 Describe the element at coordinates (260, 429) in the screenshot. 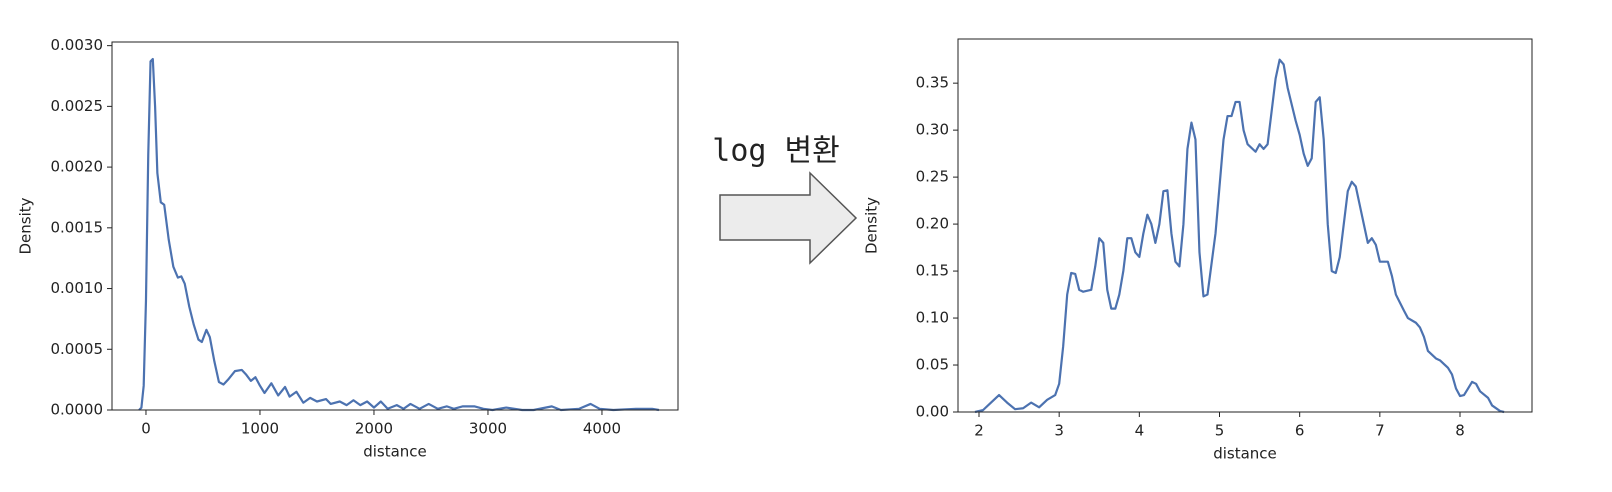

I see `x-tick-label: 1000` at that location.